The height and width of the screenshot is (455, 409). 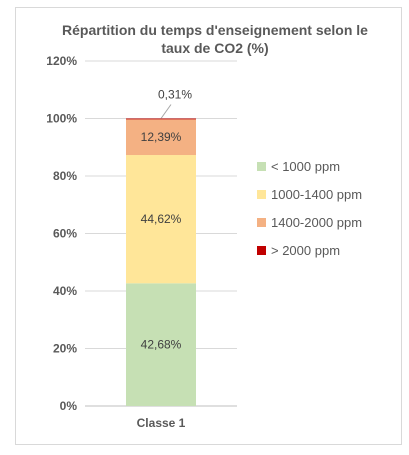 I want to click on y-tick-label: 40%, so click(x=65, y=291).